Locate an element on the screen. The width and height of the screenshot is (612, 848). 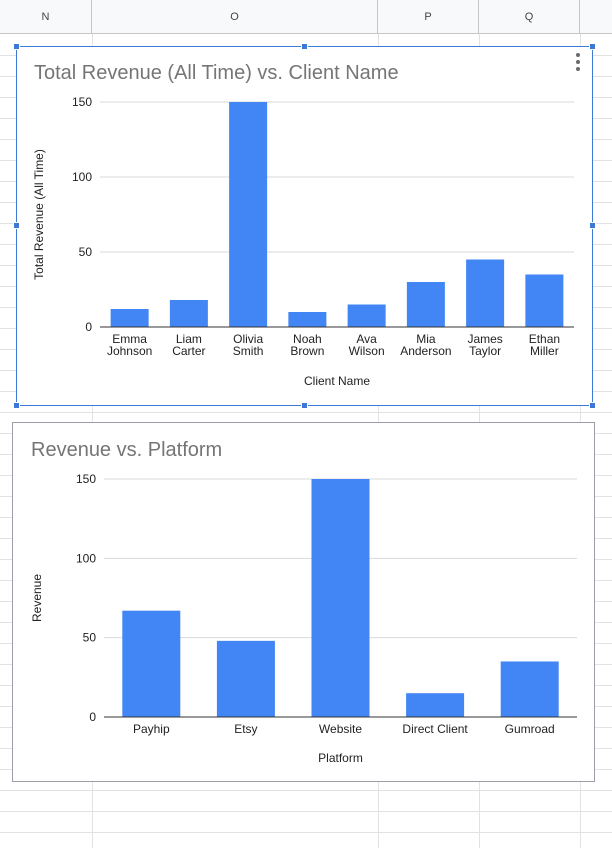
x-tick-label: Noah Brown is located at coordinates (307, 345).